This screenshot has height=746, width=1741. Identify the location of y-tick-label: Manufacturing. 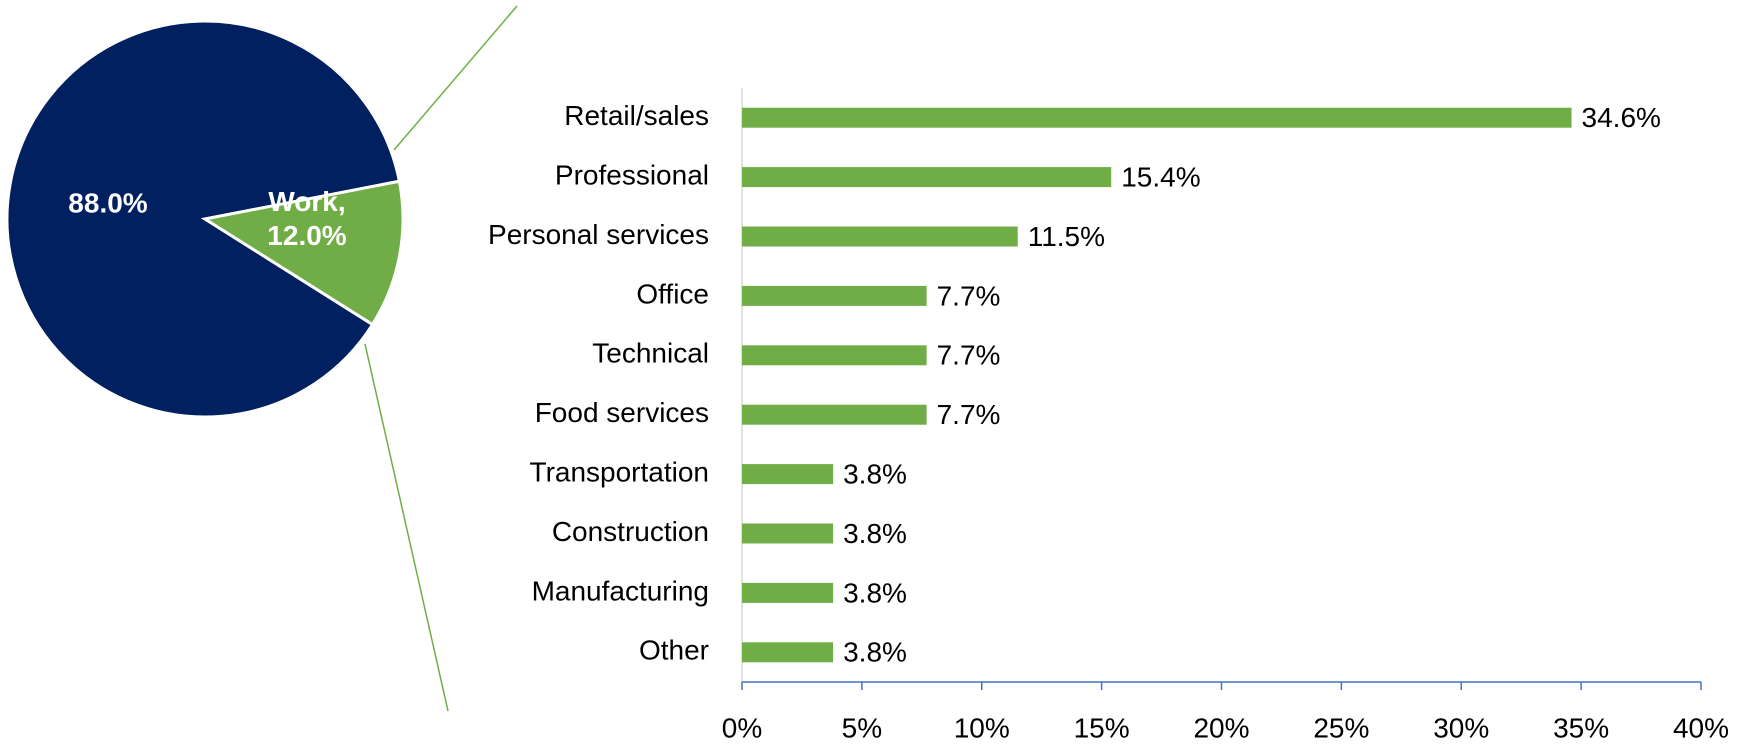
(620, 590).